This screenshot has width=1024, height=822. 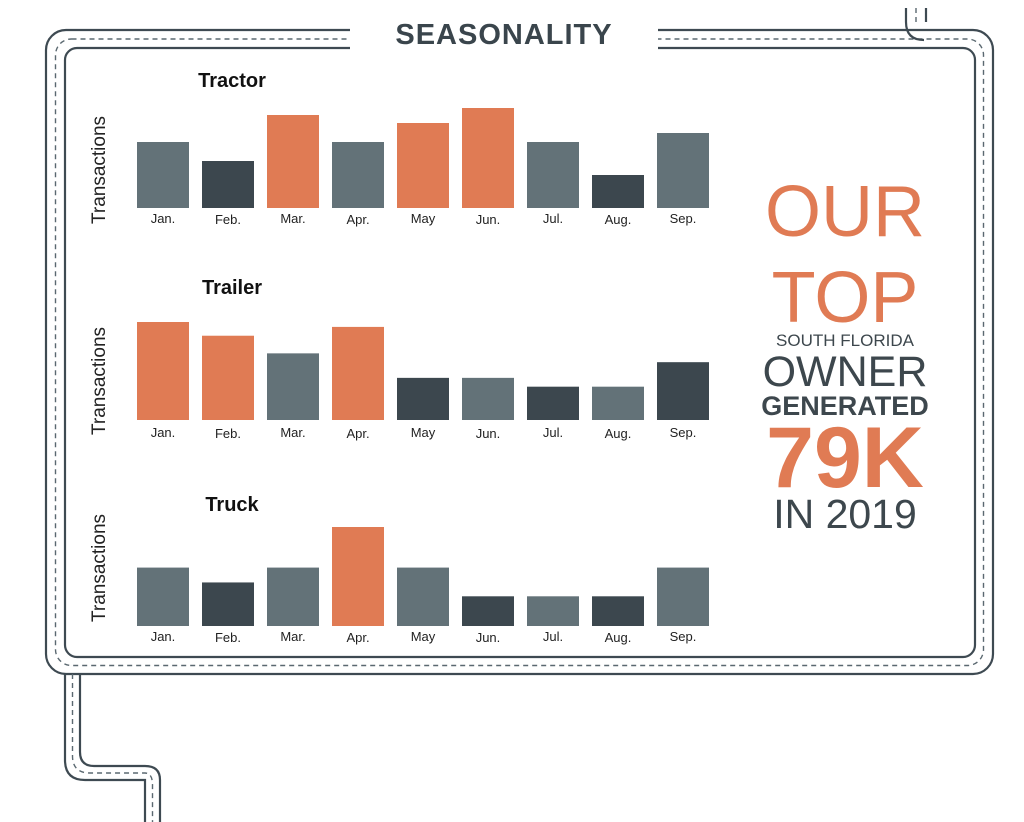 I want to click on truck-tick-label-3: Apr., so click(x=357, y=637).